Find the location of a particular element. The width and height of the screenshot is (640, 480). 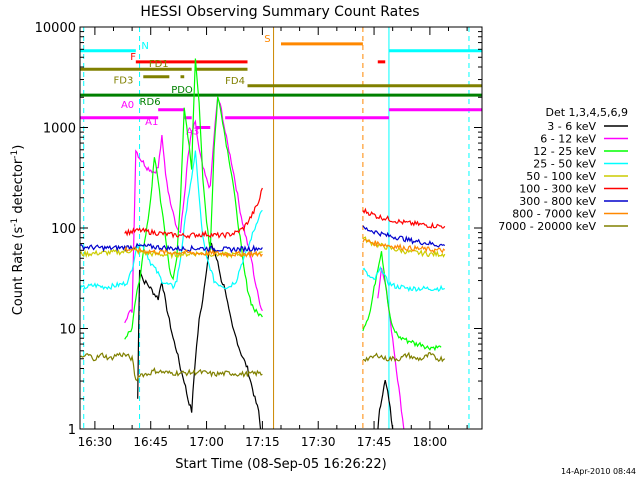

x-tick-label-1800: 18:00 is located at coordinates (430, 442).